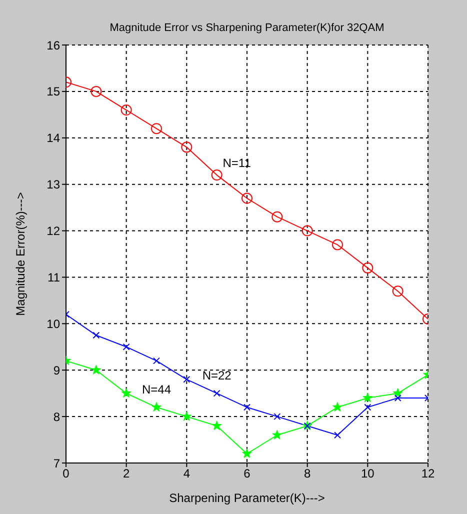 This screenshot has width=467, height=514. I want to click on x-tick-label: 0, so click(66, 473).